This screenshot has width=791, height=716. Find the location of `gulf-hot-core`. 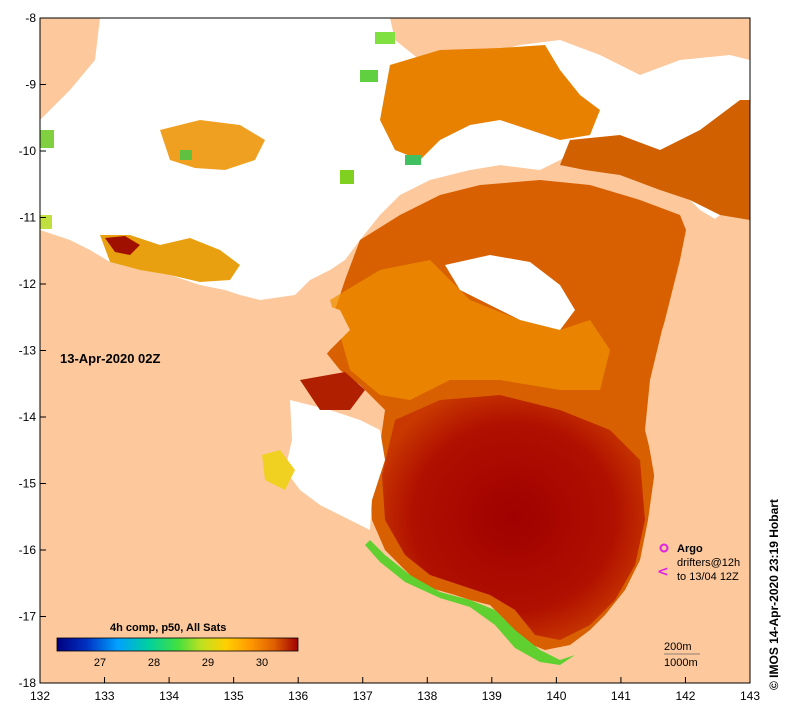

gulf-hot-core is located at coordinates (513, 517).